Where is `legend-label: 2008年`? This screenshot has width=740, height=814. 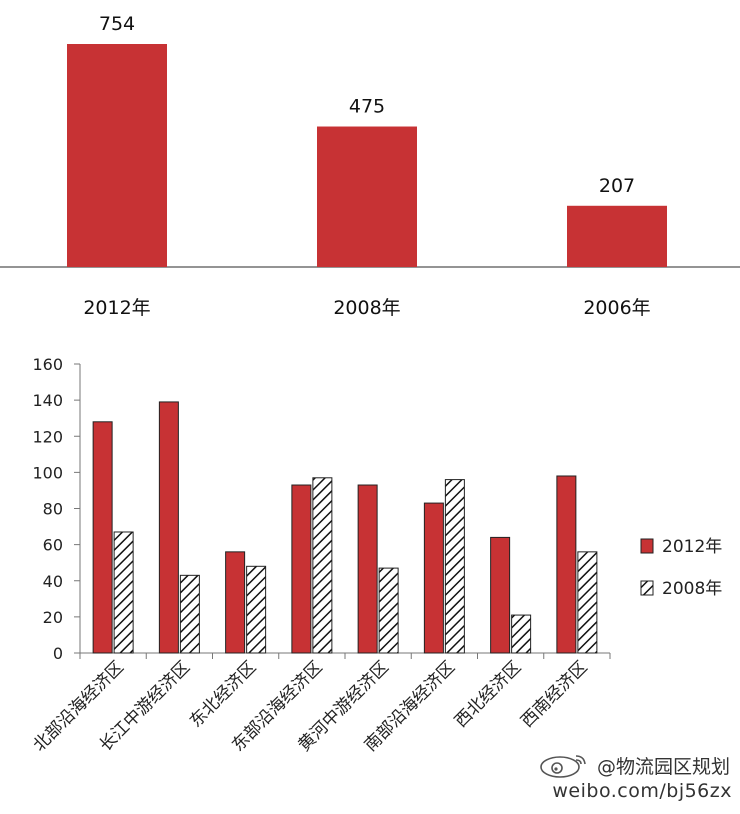 legend-label: 2008年 is located at coordinates (692, 589).